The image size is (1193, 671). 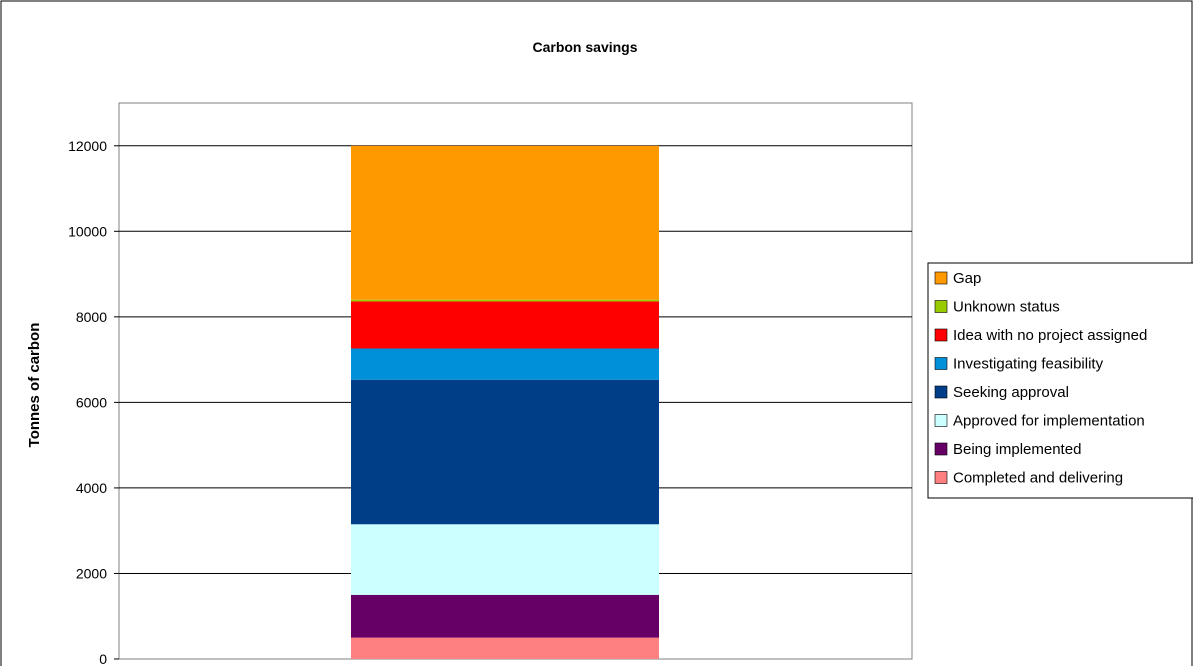 I want to click on y-axis-ticks: 0 2000 4000 6000 8000 10000 12000, so click(x=93, y=402).